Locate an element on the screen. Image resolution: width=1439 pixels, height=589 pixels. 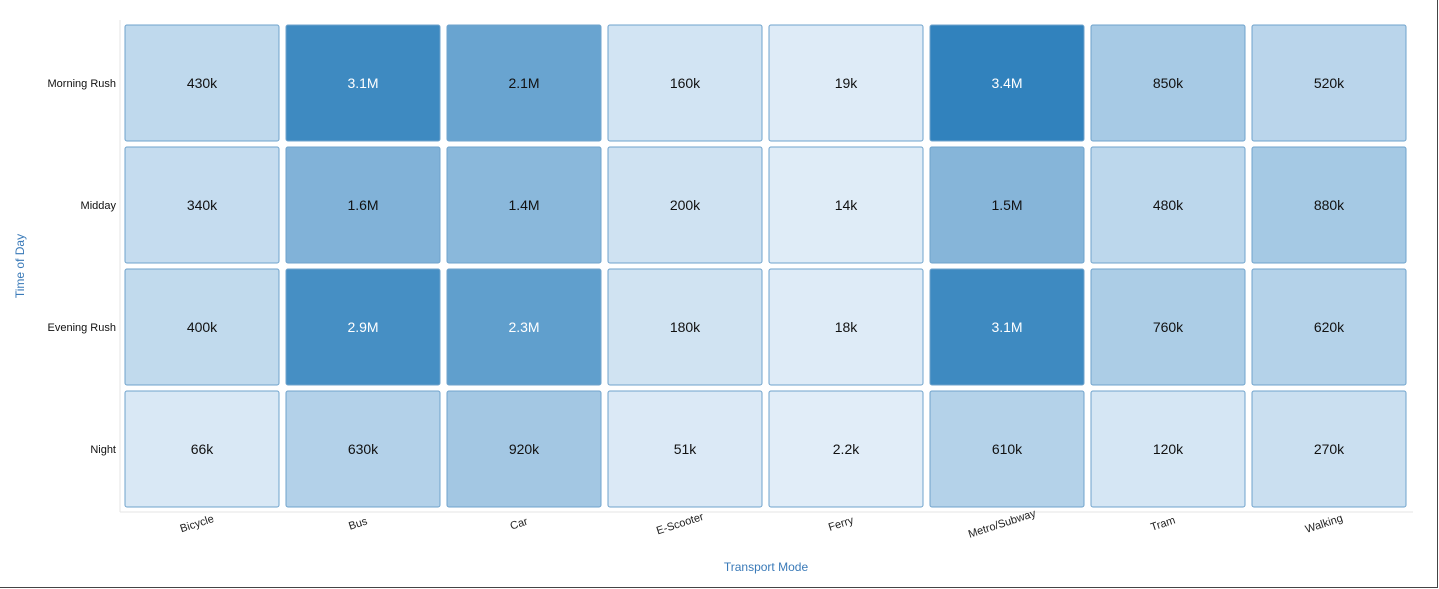
cell-value-label: 2.3M is located at coordinates (523, 327).